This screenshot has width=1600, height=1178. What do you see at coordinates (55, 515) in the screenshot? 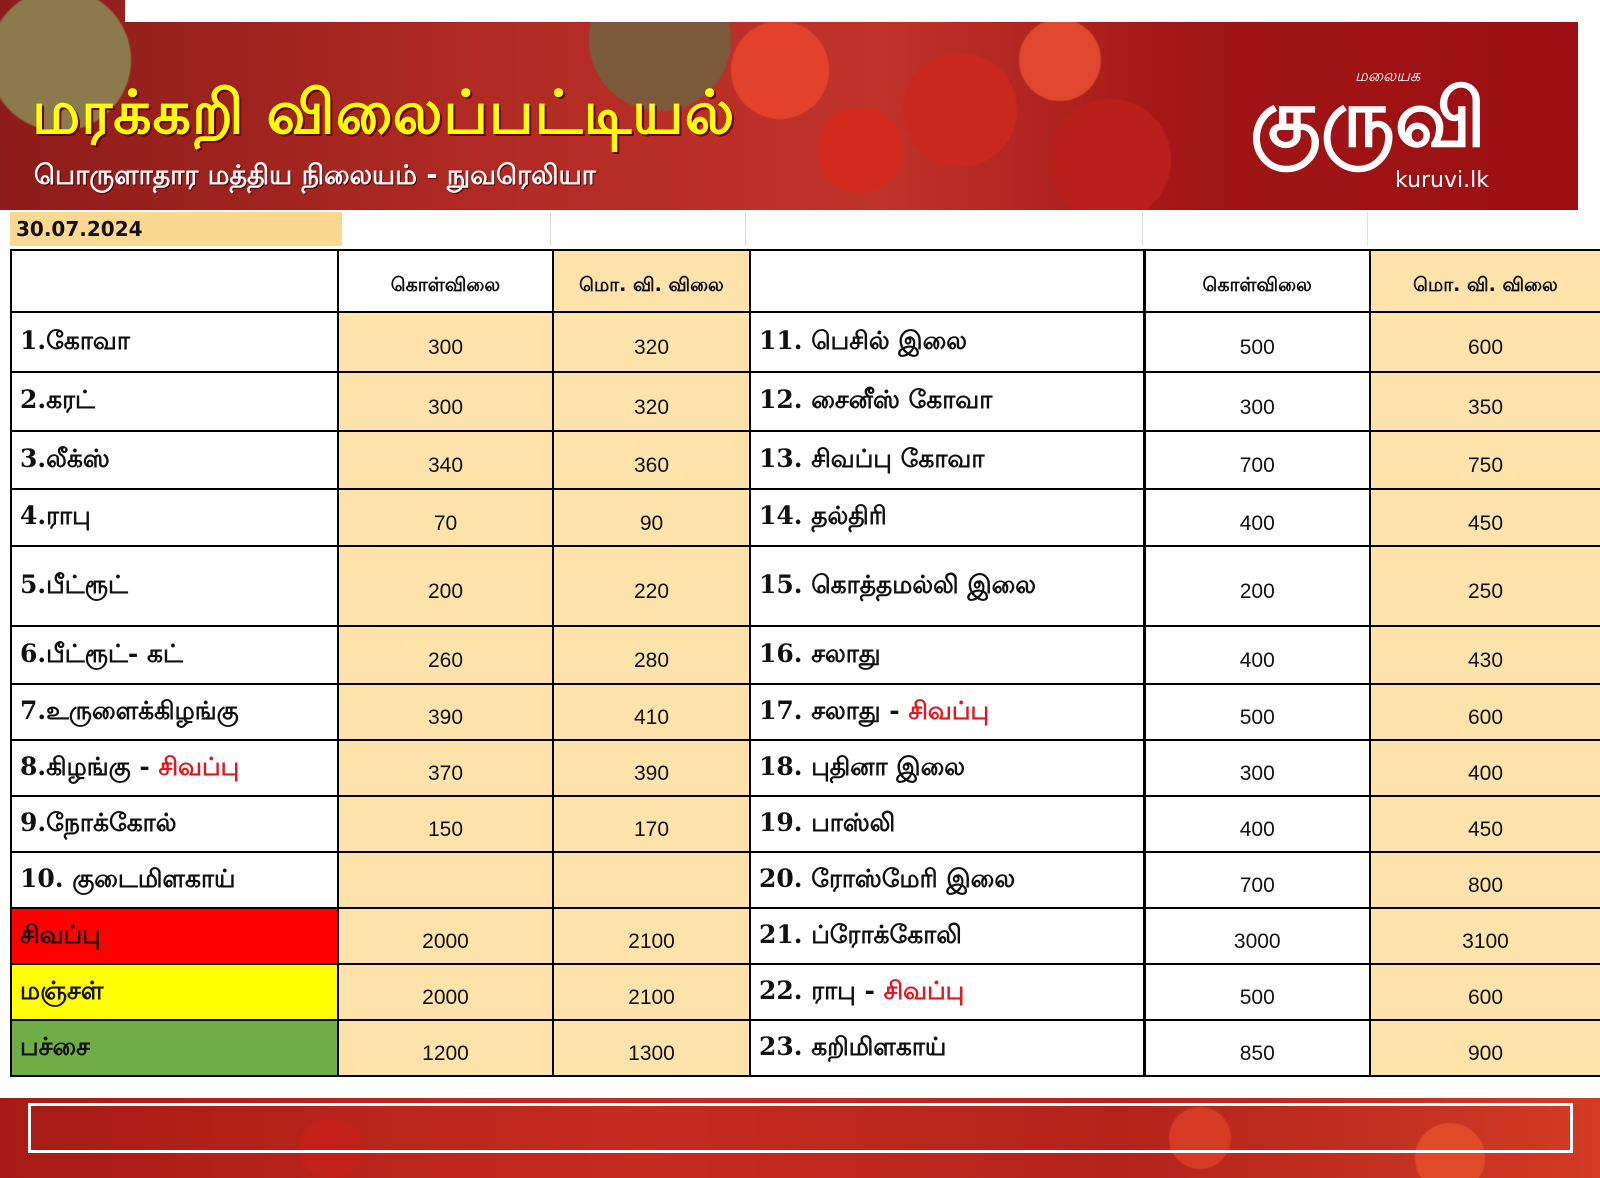
I see `item-label: 4.ராபு` at bounding box center [55, 515].